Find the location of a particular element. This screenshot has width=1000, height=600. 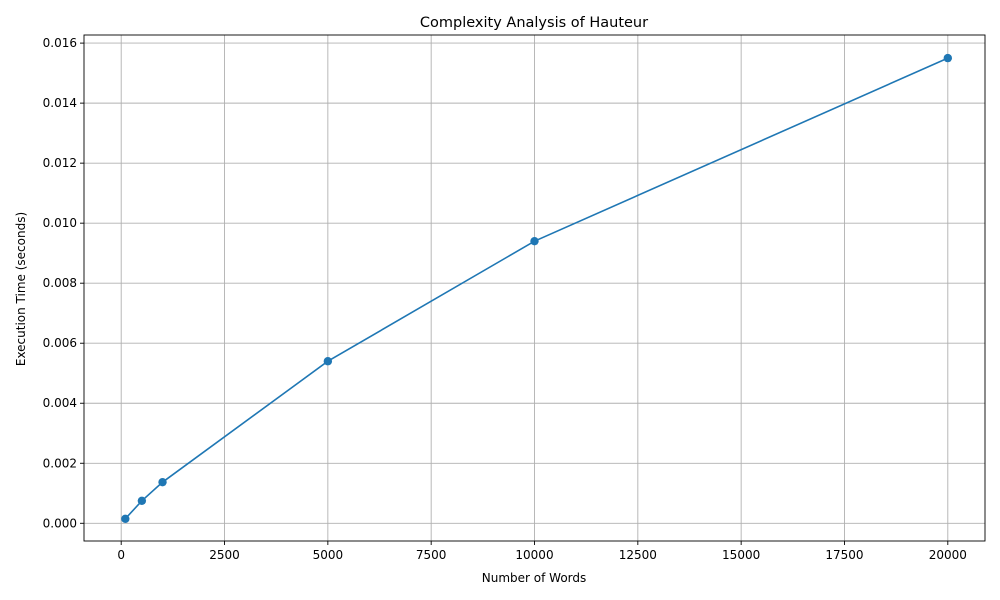

chart-title: Complexity Analysis of Hauteur is located at coordinates (534, 23).